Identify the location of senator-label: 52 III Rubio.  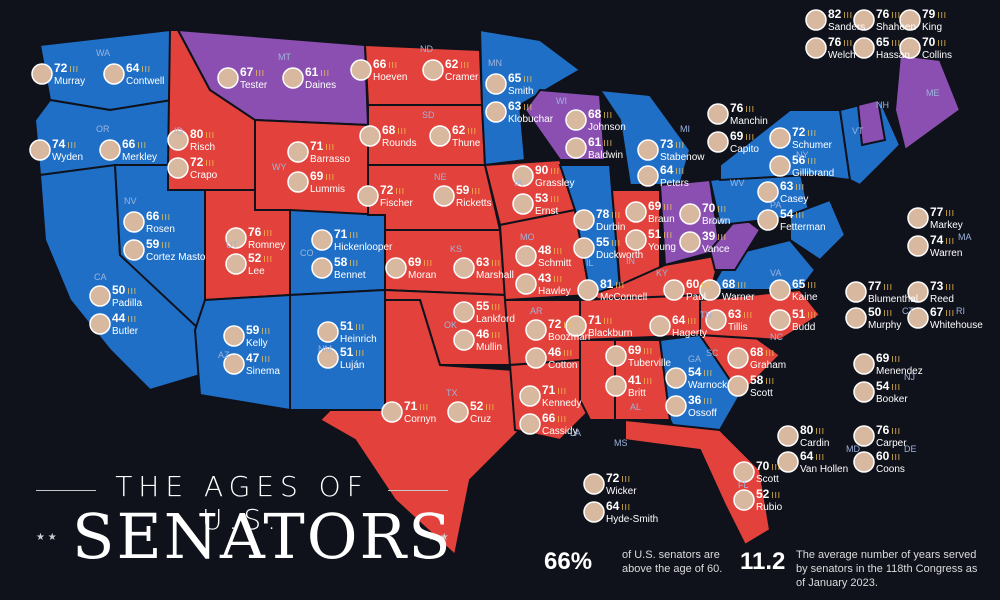
(769, 500).